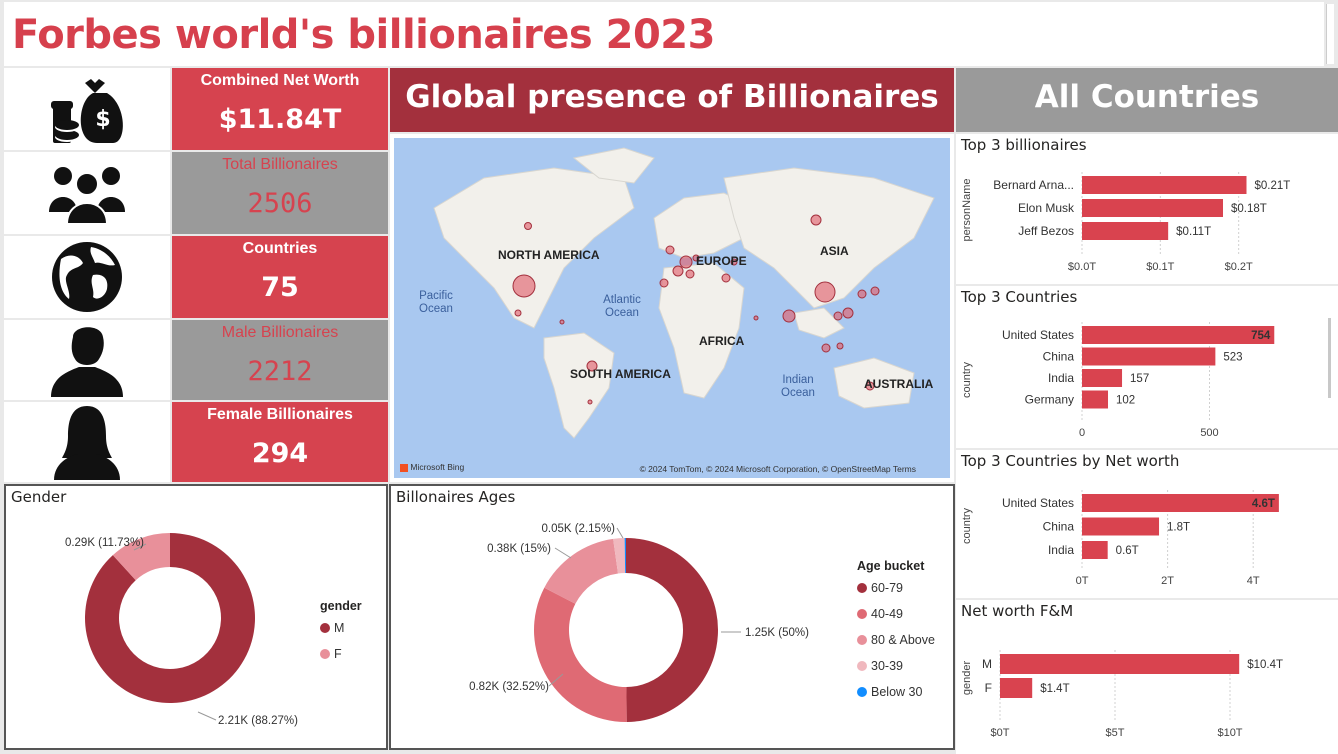 The width and height of the screenshot is (1338, 754). I want to click on legend-label: Below 30, so click(896, 692).